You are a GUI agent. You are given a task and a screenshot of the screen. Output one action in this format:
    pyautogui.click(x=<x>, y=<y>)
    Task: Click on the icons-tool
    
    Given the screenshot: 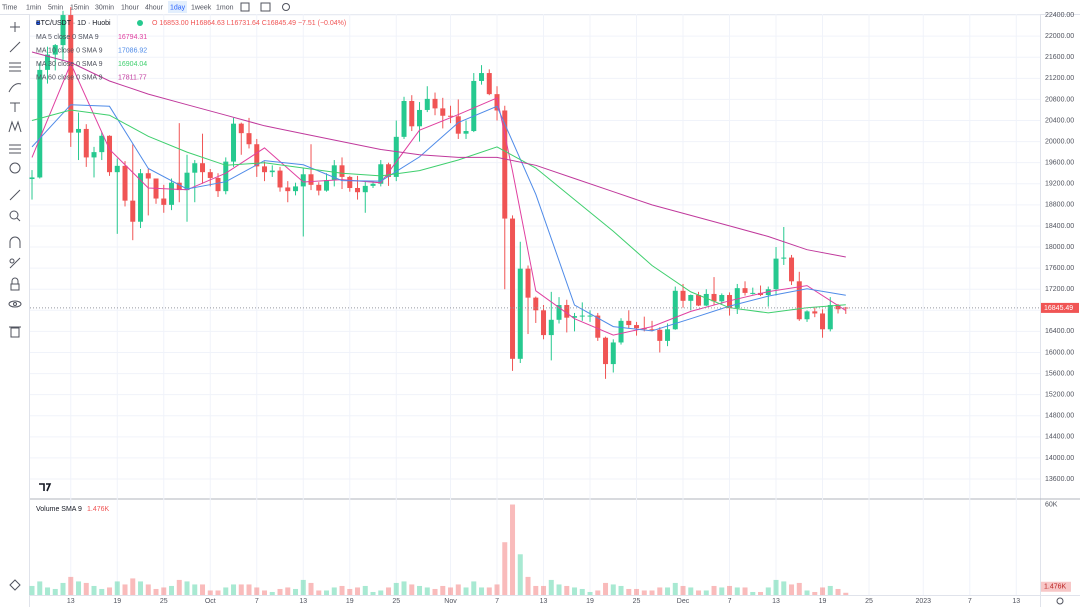 What is the action you would take?
    pyautogui.click(x=15, y=168)
    